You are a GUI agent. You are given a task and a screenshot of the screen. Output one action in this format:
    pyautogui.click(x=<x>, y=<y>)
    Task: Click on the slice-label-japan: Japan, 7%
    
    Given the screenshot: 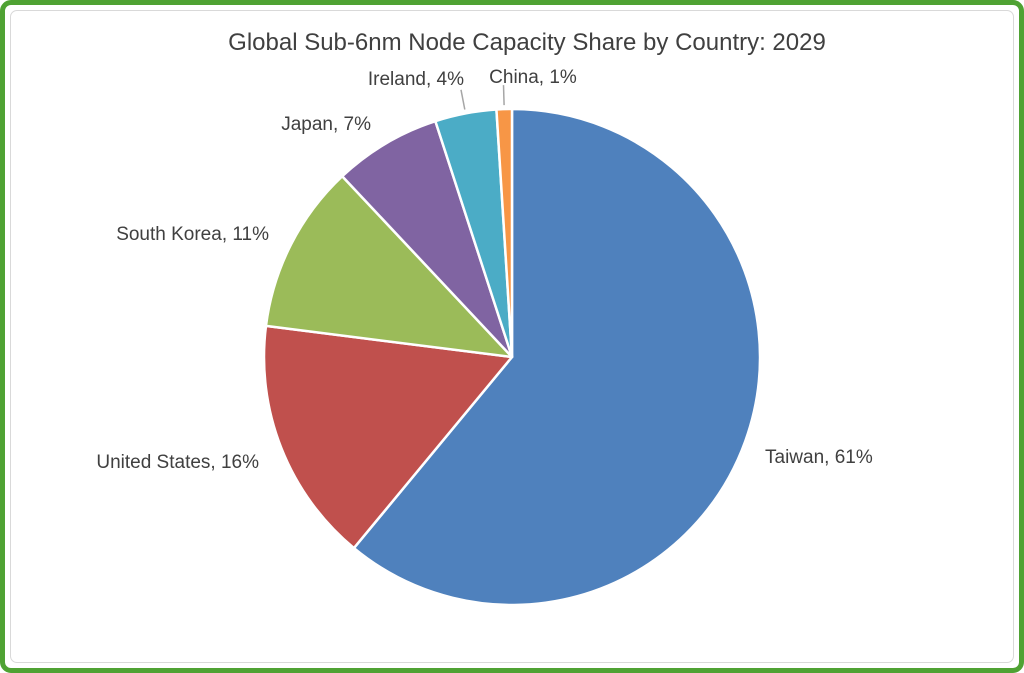 What is the action you would take?
    pyautogui.click(x=326, y=124)
    